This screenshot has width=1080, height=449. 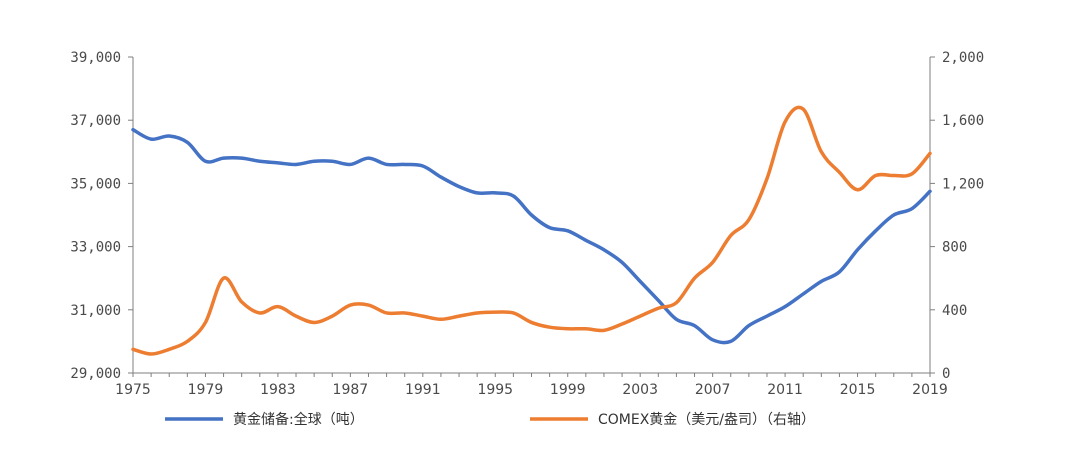 What do you see at coordinates (785, 390) in the screenshot?
I see `x-tick-label: 2011` at bounding box center [785, 390].